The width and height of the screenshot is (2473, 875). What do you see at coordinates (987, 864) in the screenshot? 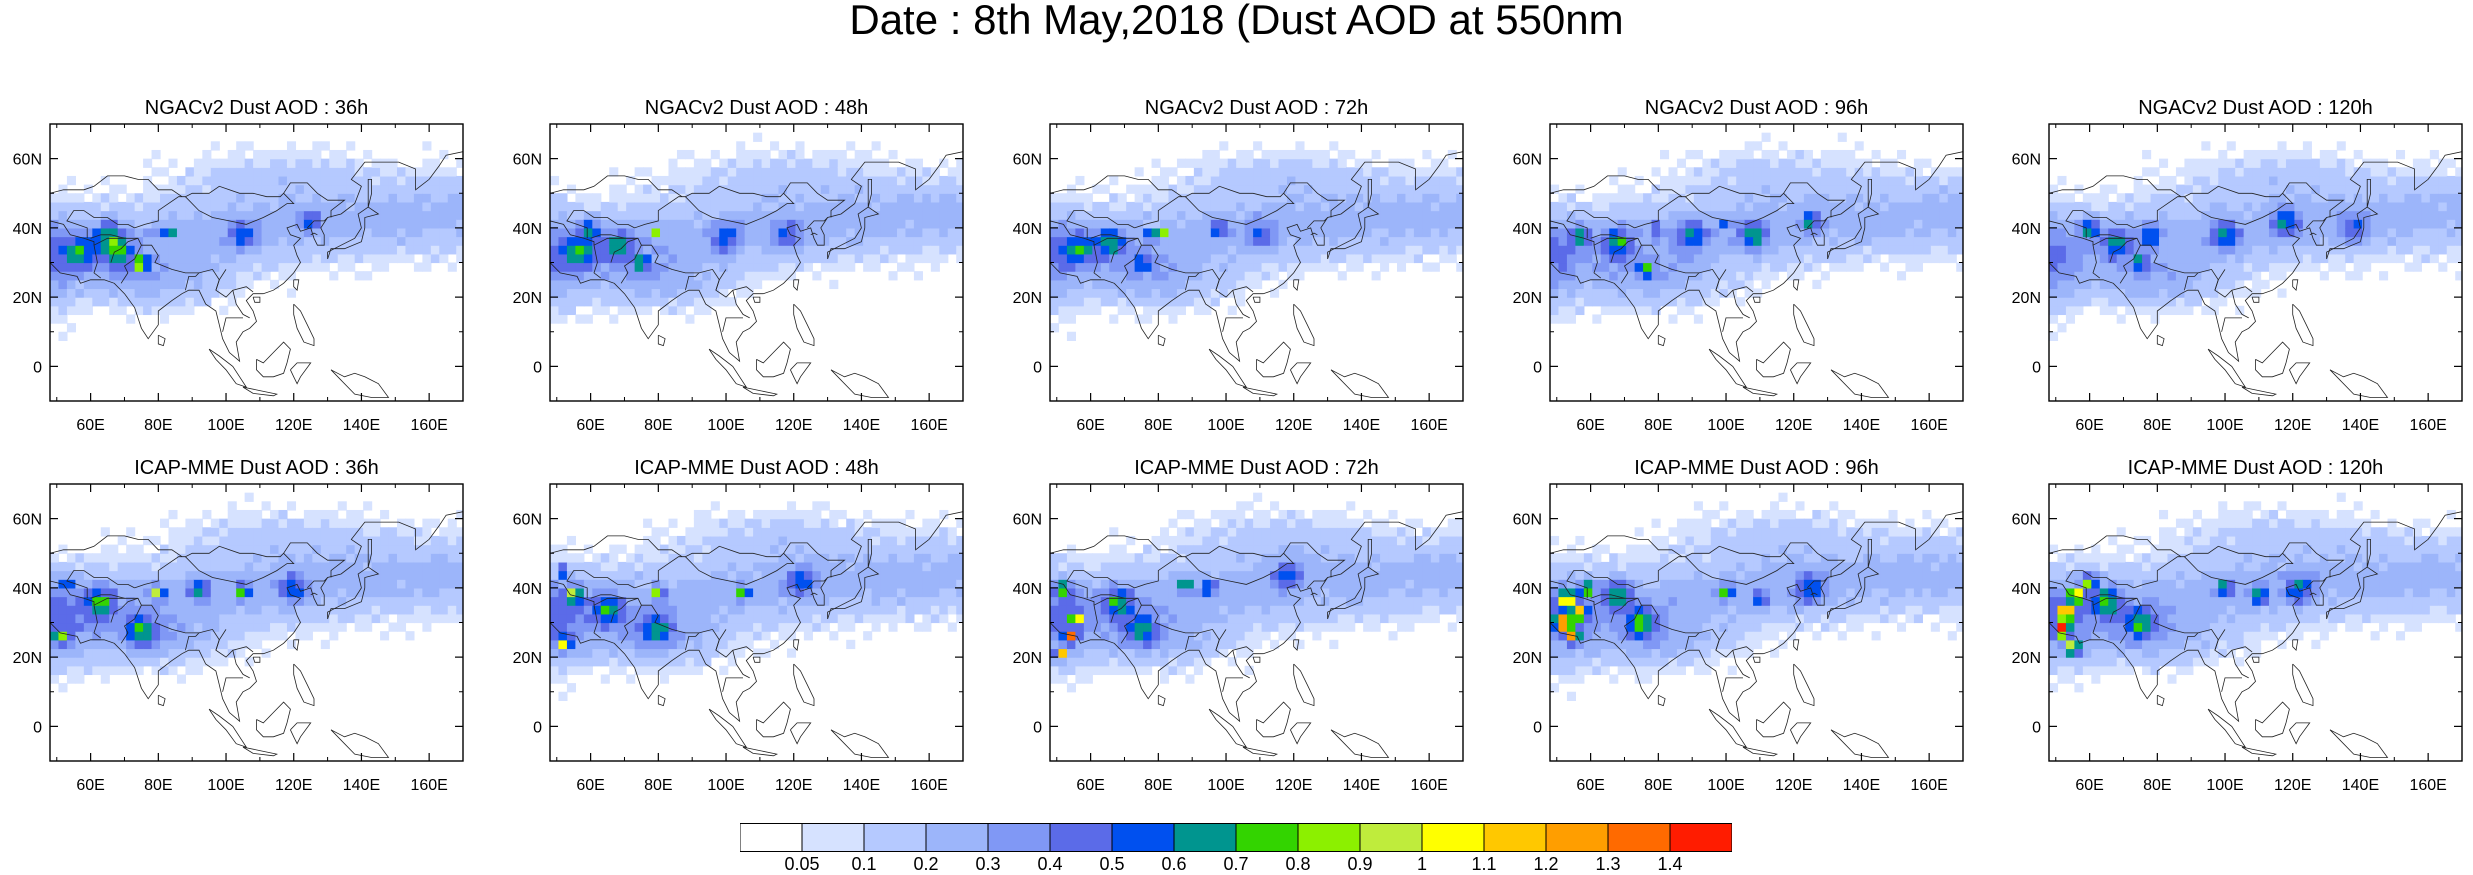
I see `colorbar-label: 0.3` at bounding box center [987, 864].